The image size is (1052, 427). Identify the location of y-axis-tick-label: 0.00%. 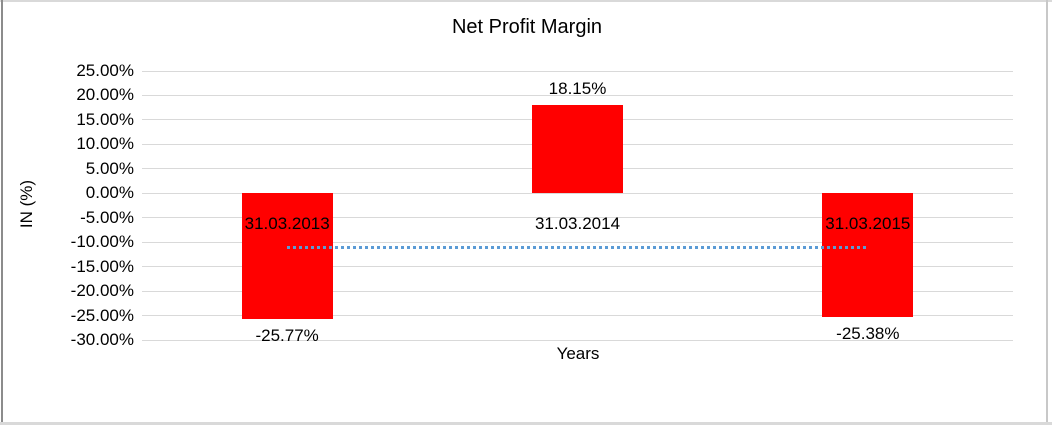
(109, 193).